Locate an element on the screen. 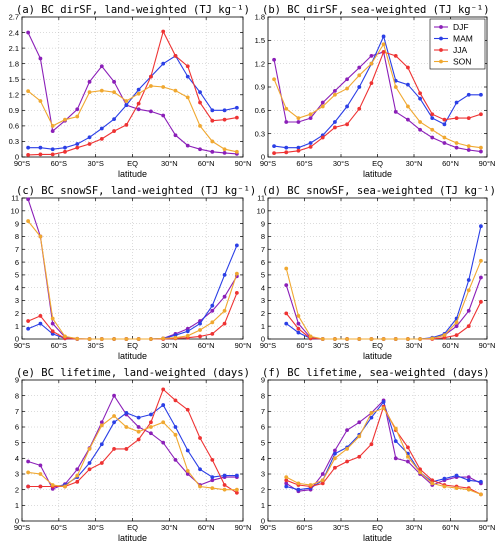  y-tick-label: 10 is located at coordinates (15, 211).